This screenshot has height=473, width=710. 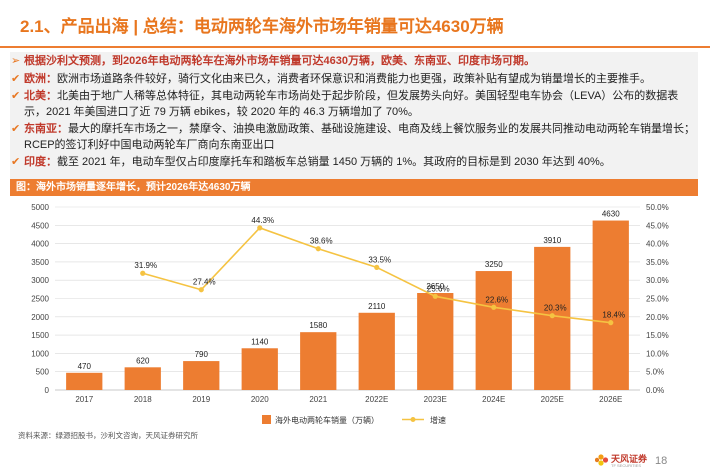 What do you see at coordinates (143, 399) in the screenshot?
I see `x-tick-label: 2018` at bounding box center [143, 399].